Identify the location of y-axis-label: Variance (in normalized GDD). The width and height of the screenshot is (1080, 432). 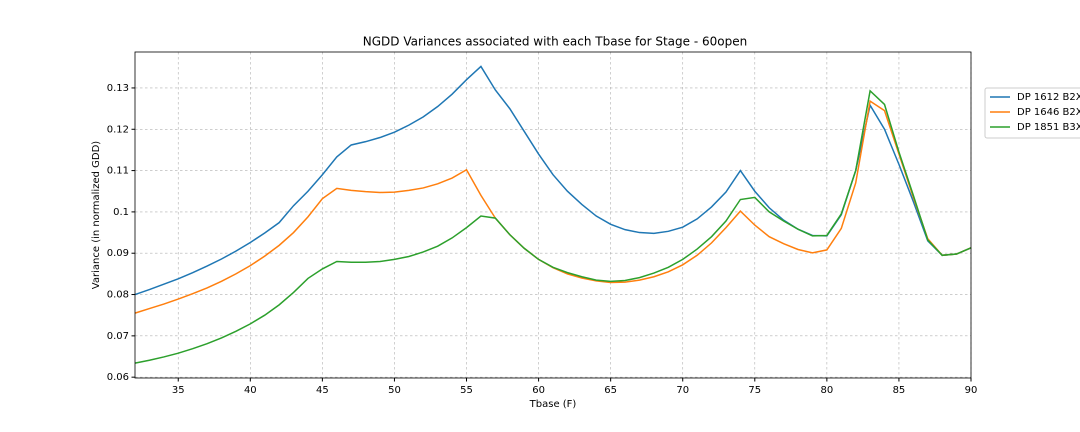
(96, 215).